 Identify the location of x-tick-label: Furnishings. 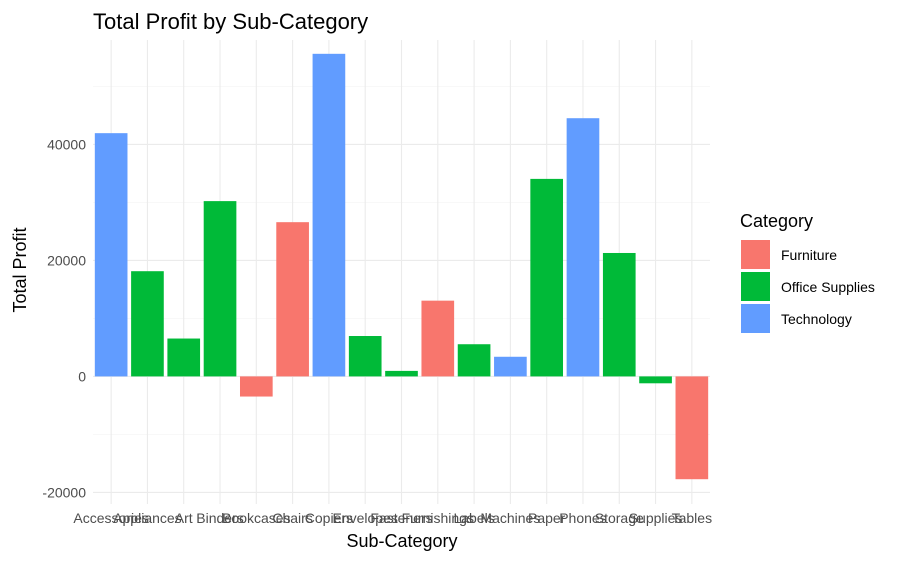
(438, 518).